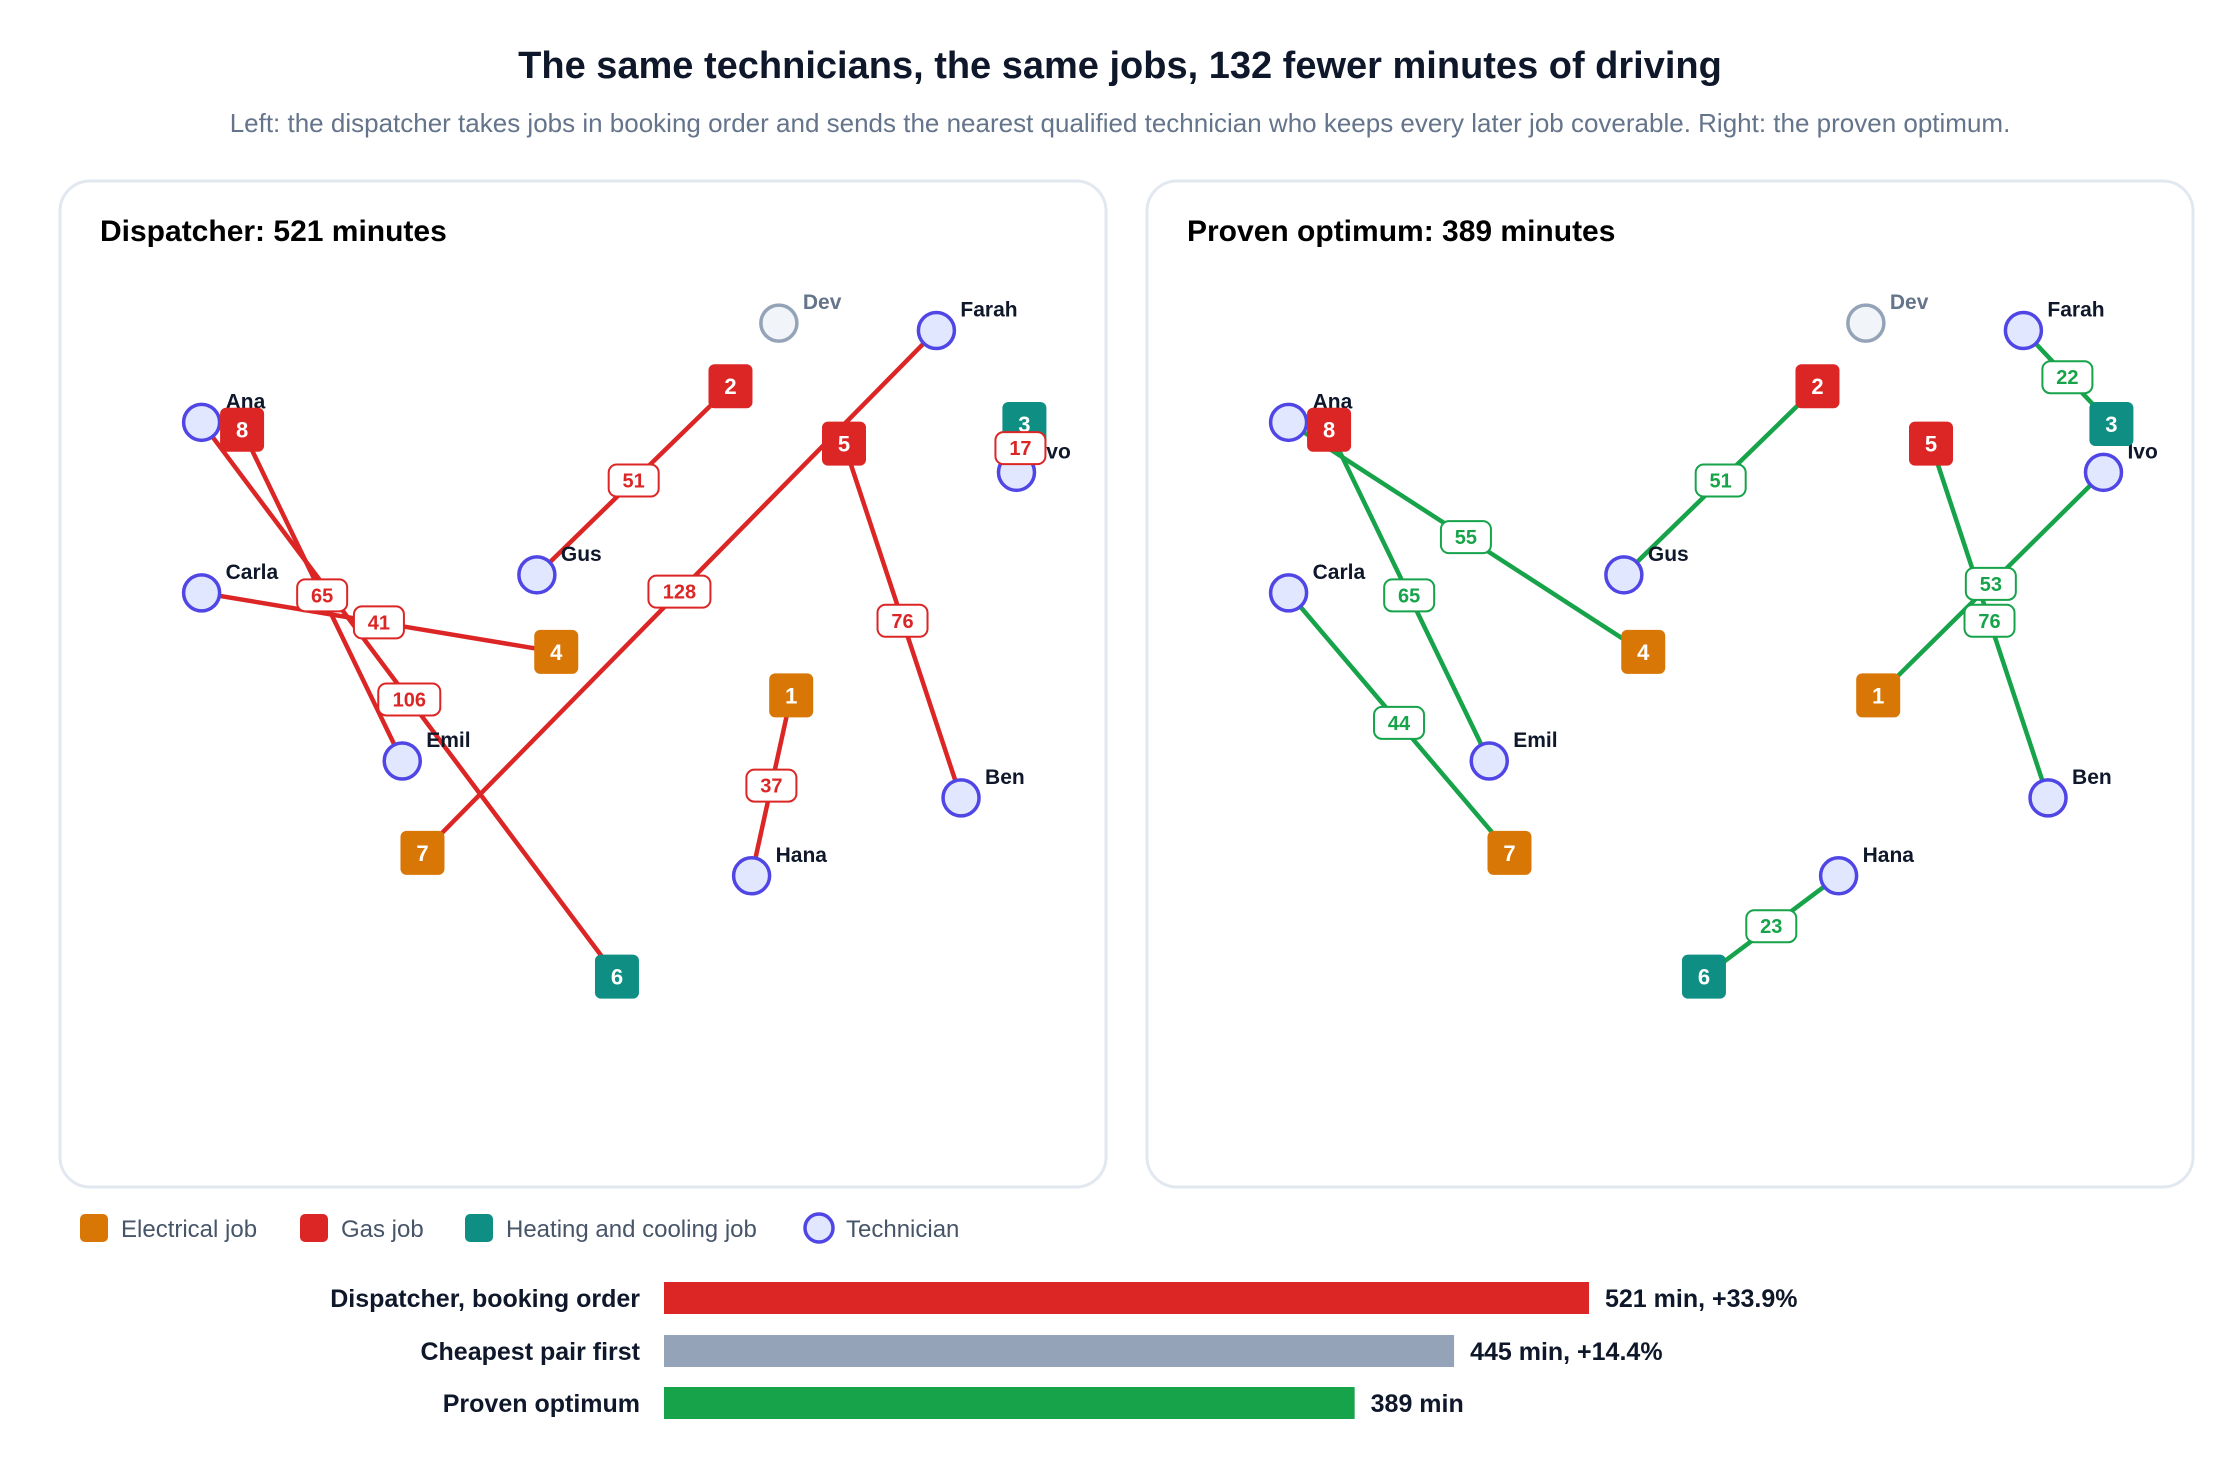 Image resolution: width=2240 pixels, height=1460 pixels. I want to click on job-number: 5, so click(1931, 444).